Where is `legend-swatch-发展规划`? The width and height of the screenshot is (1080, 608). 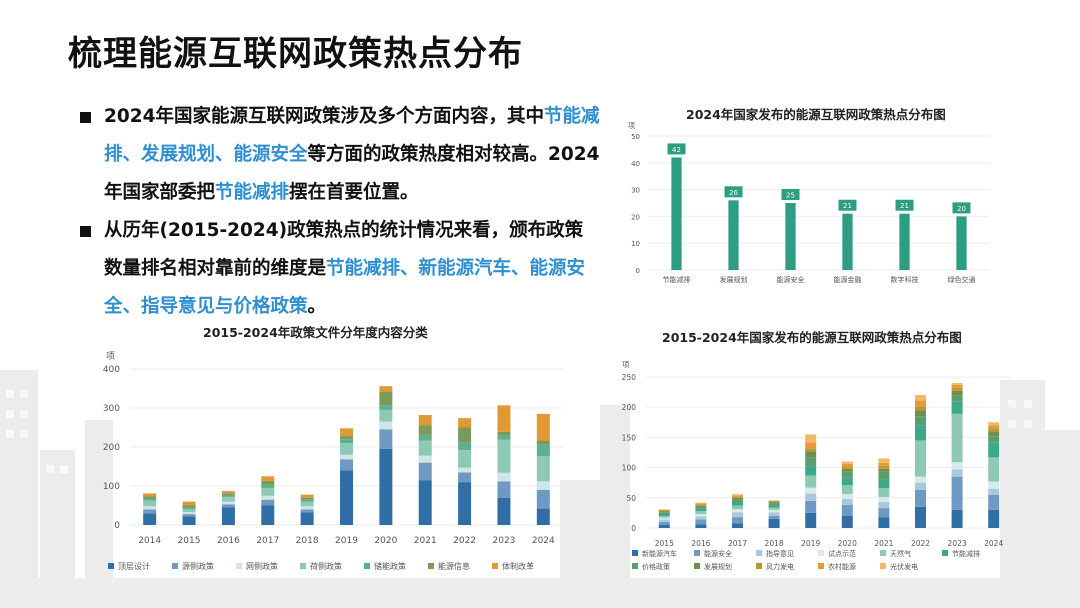 legend-swatch-发展规划 is located at coordinates (697, 566).